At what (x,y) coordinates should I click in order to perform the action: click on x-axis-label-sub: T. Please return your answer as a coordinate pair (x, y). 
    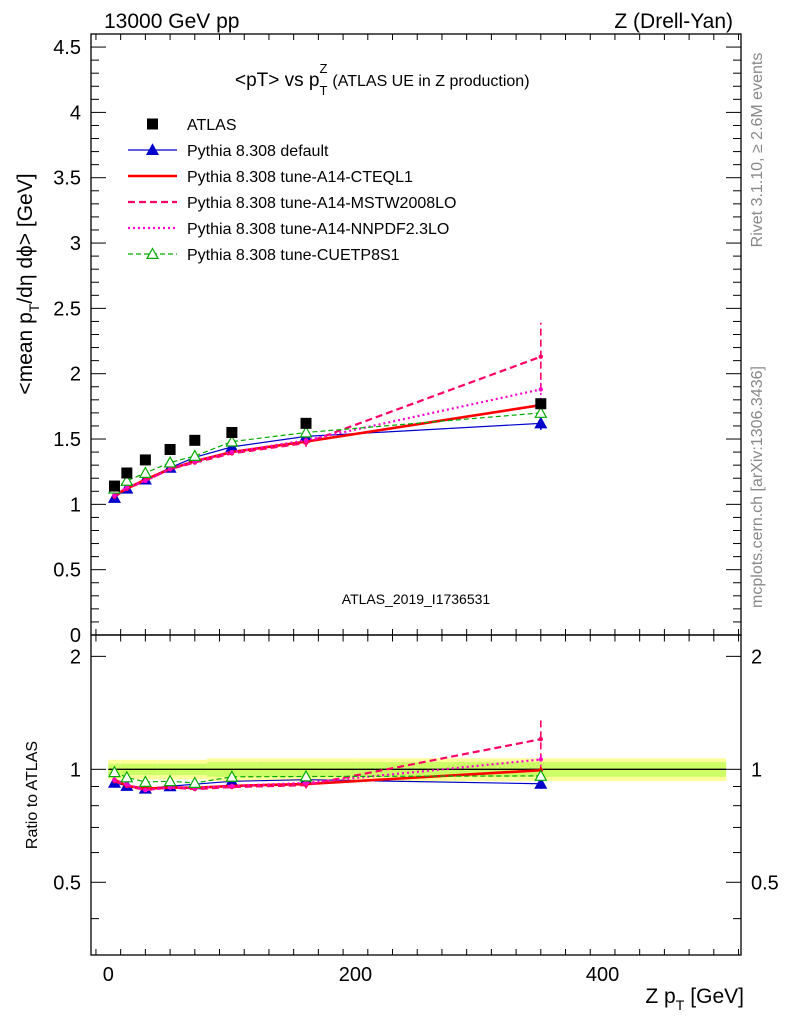
    Looking at the image, I should click on (680, 1005).